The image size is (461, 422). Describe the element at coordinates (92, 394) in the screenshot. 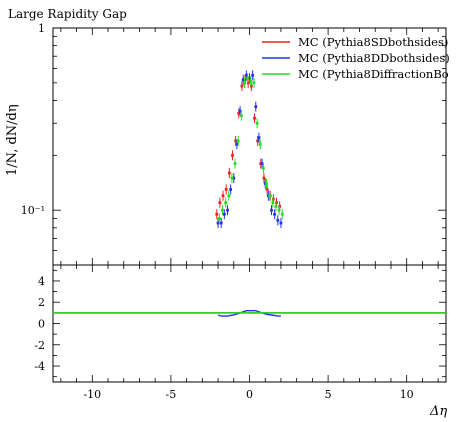

I see `x-tick-label: -10` at that location.